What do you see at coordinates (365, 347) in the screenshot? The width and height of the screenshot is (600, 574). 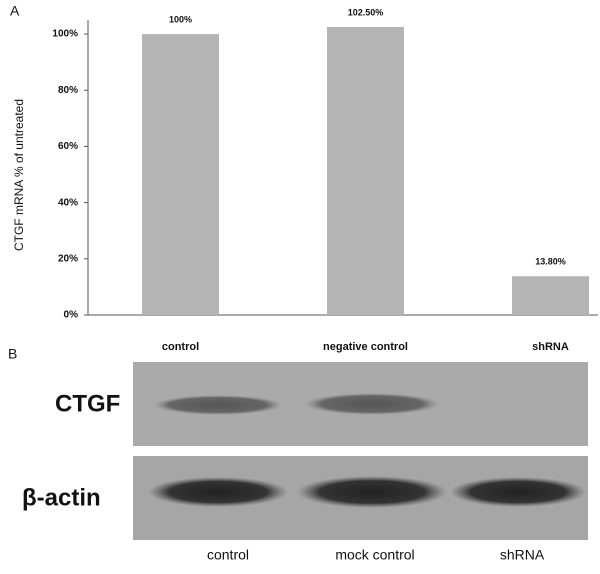 I see `x-tick-label: negative control` at bounding box center [365, 347].